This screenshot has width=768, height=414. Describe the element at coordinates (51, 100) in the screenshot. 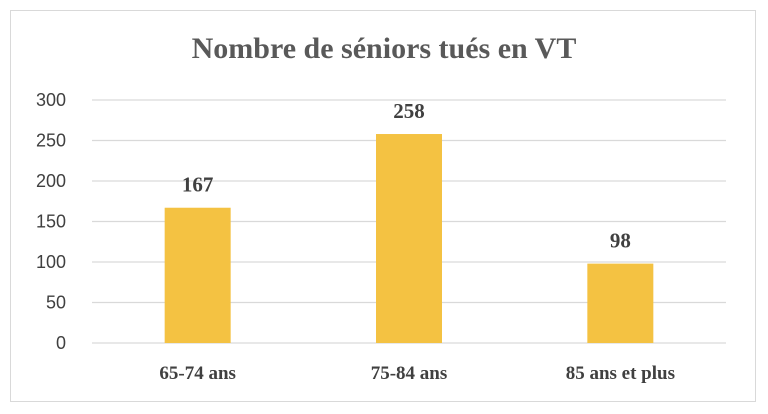

I see `y-tick-label: 300` at that location.